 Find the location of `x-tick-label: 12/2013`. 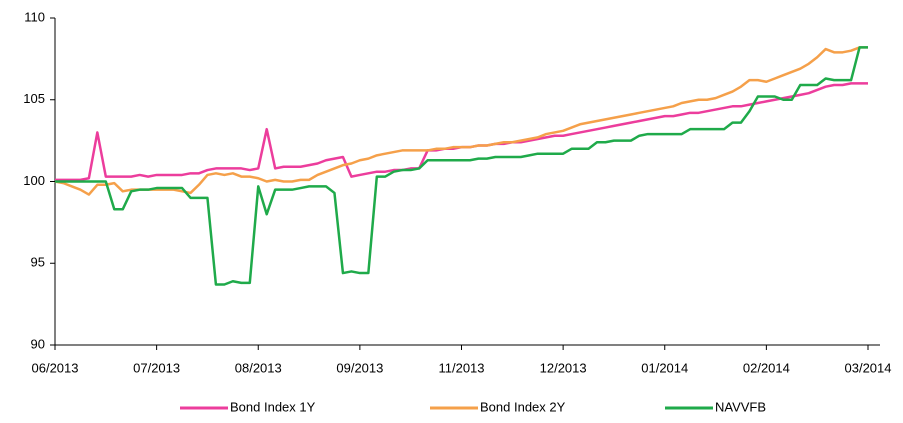

x-tick-label: 12/2013 is located at coordinates (563, 367).